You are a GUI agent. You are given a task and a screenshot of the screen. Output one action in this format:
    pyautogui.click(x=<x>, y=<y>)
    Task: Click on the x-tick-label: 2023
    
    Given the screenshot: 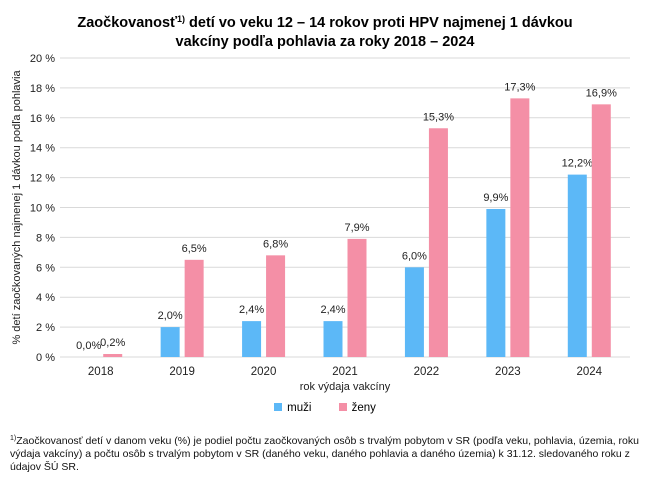 What is the action you would take?
    pyautogui.click(x=508, y=372)
    